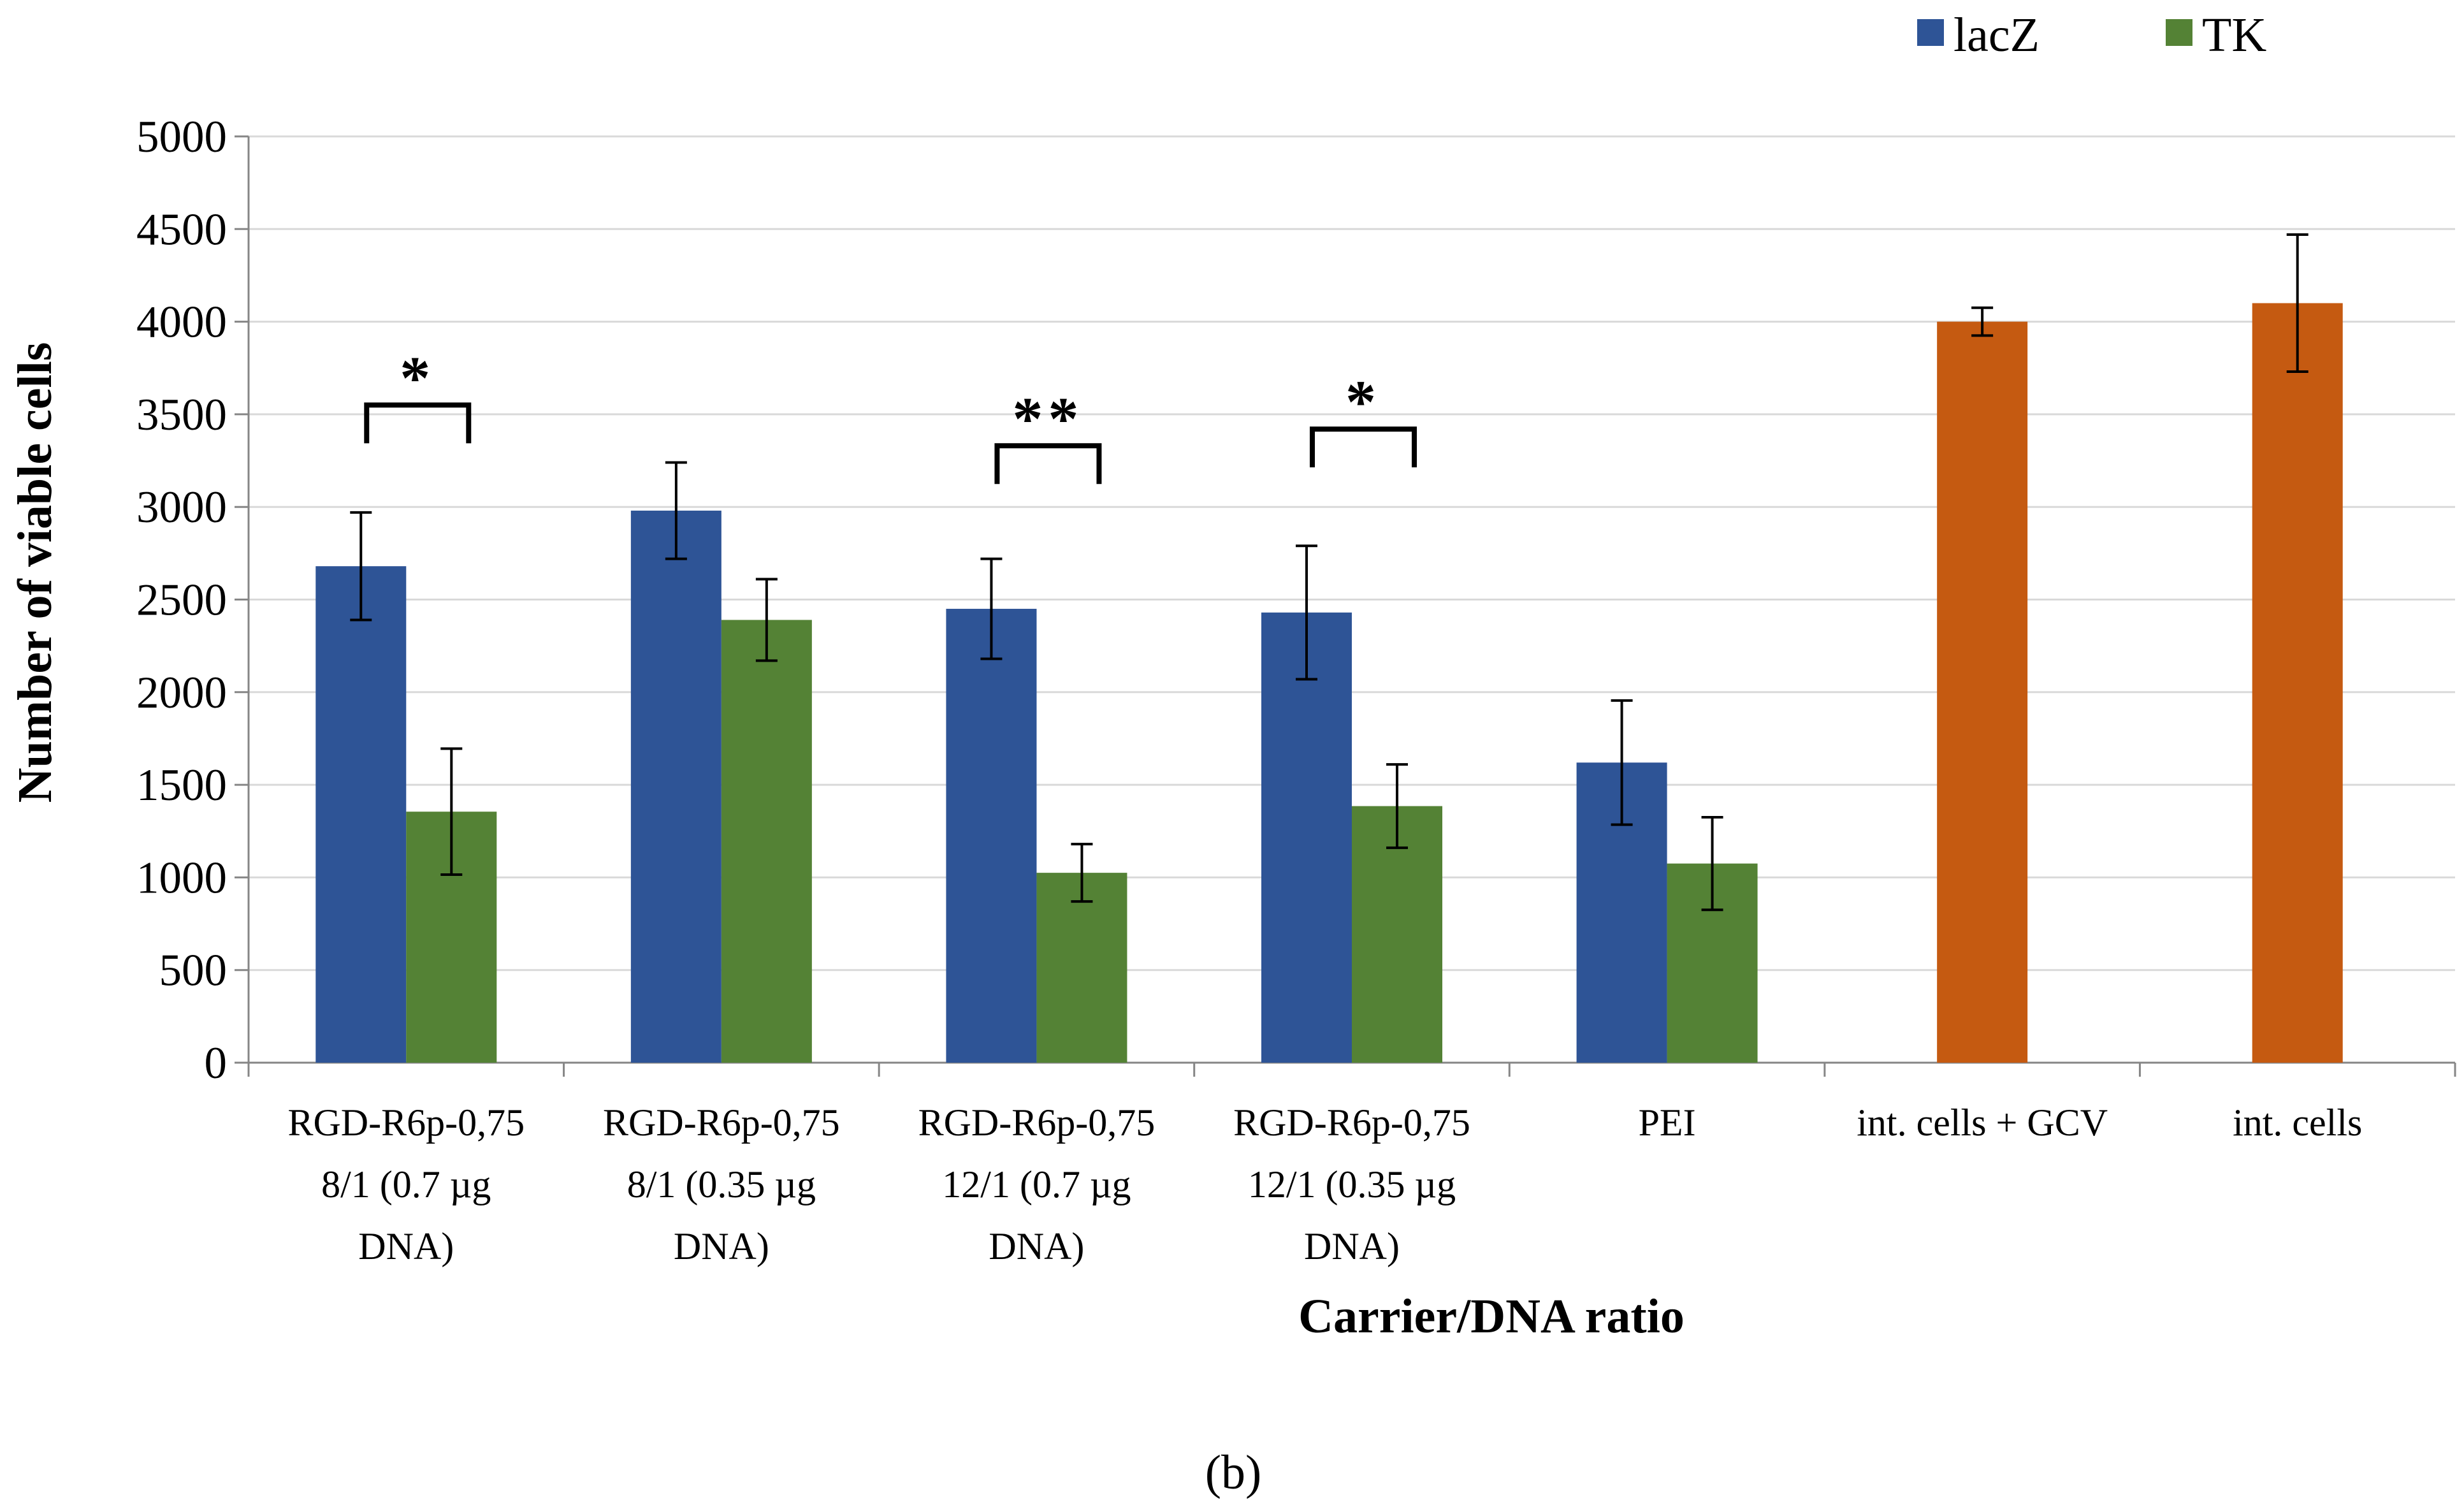 This screenshot has height=1507, width=2464. What do you see at coordinates (181, 229) in the screenshot?
I see `y-tick-label: 4500` at bounding box center [181, 229].